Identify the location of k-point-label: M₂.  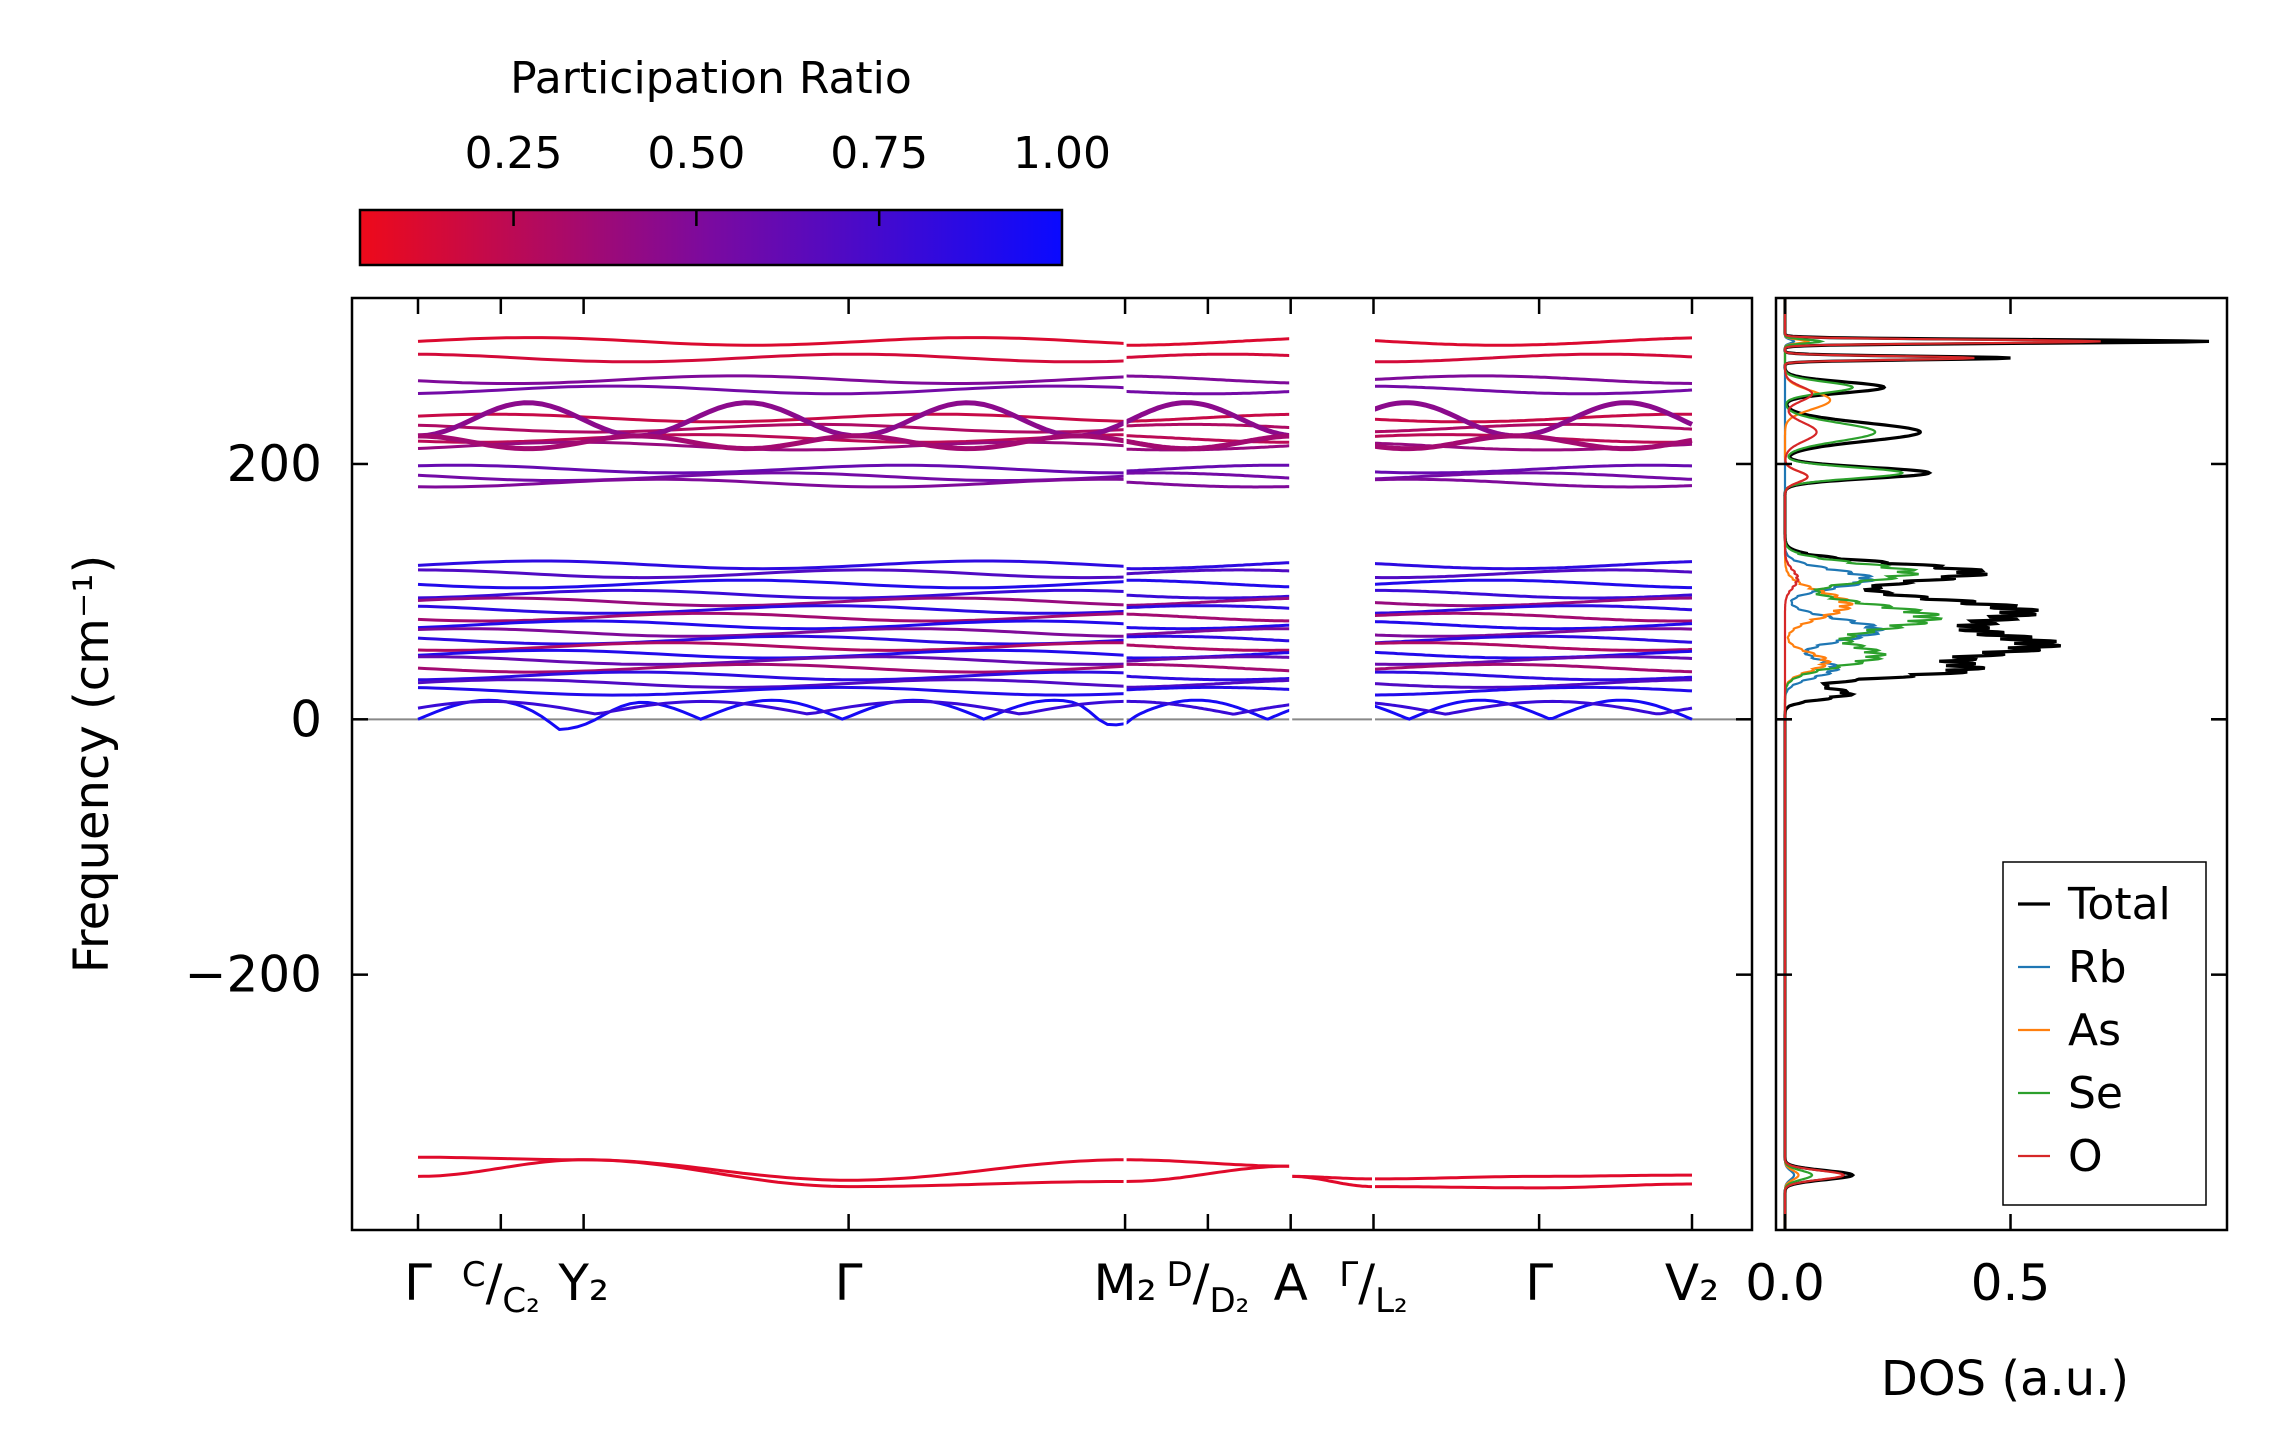
(1124, 1283).